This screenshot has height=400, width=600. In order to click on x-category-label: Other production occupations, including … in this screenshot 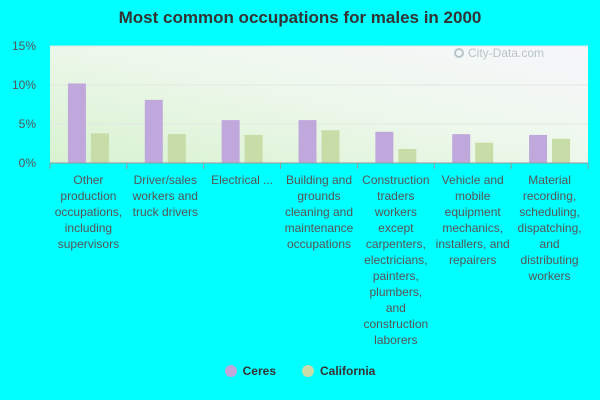, I will do `click(88, 212)`.